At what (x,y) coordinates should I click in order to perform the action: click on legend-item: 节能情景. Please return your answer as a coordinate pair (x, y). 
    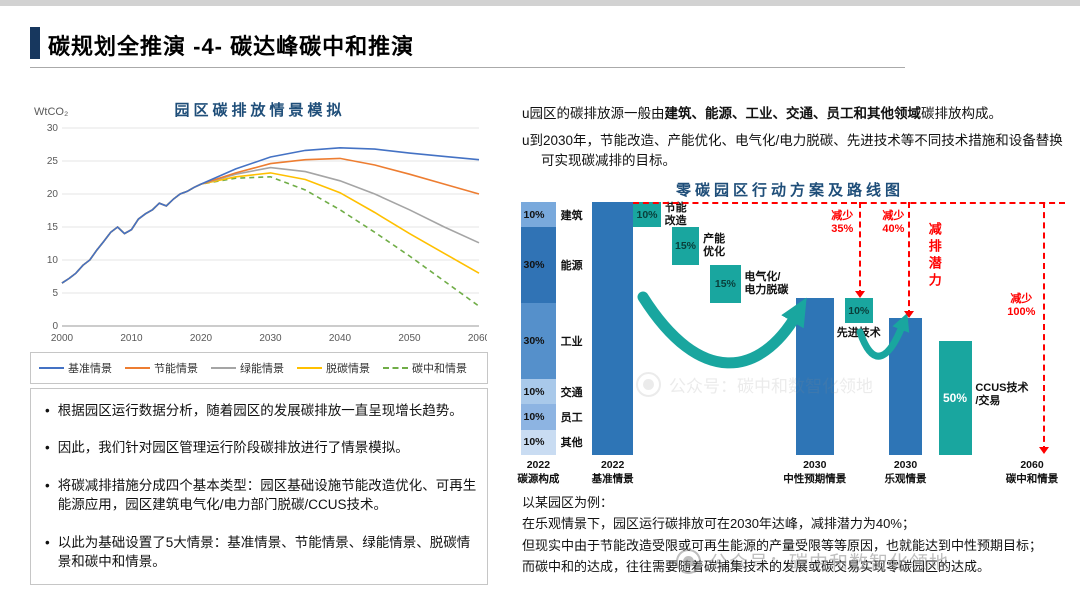
    Looking at the image, I should click on (161, 368).